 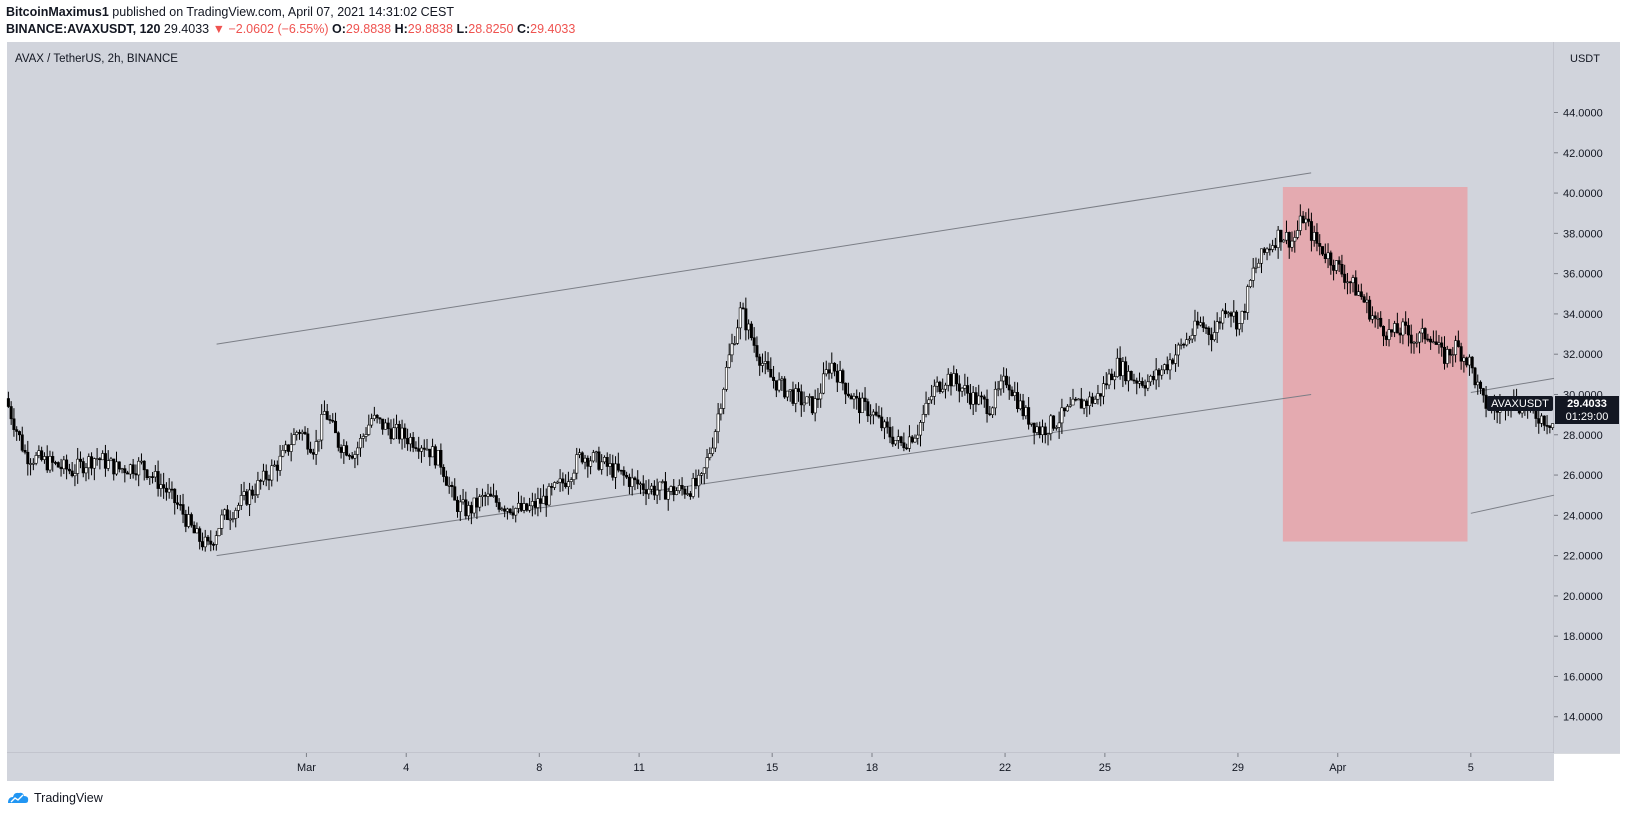 What do you see at coordinates (772, 768) in the screenshot?
I see `x-tick-label: 15` at bounding box center [772, 768].